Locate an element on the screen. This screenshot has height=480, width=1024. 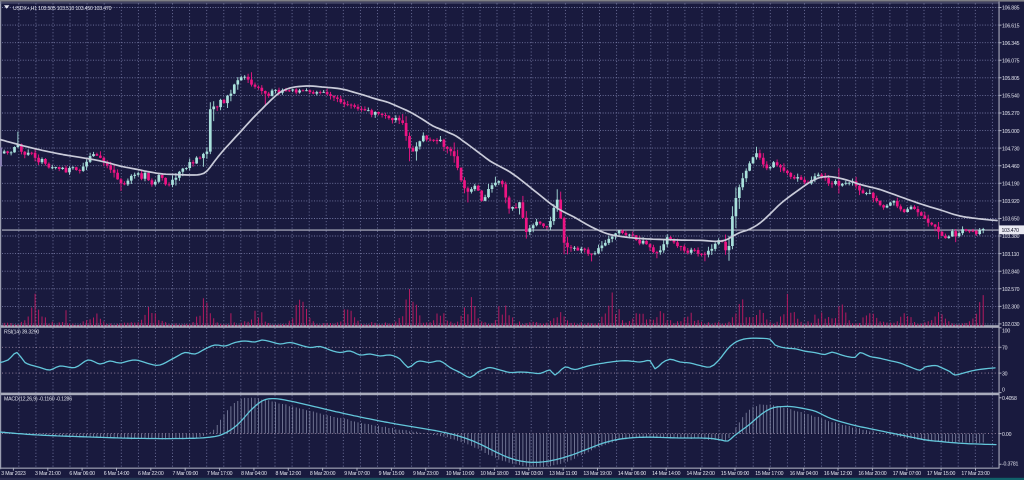
svg-text: 9 Mar 07:00 is located at coordinates (357, 474).